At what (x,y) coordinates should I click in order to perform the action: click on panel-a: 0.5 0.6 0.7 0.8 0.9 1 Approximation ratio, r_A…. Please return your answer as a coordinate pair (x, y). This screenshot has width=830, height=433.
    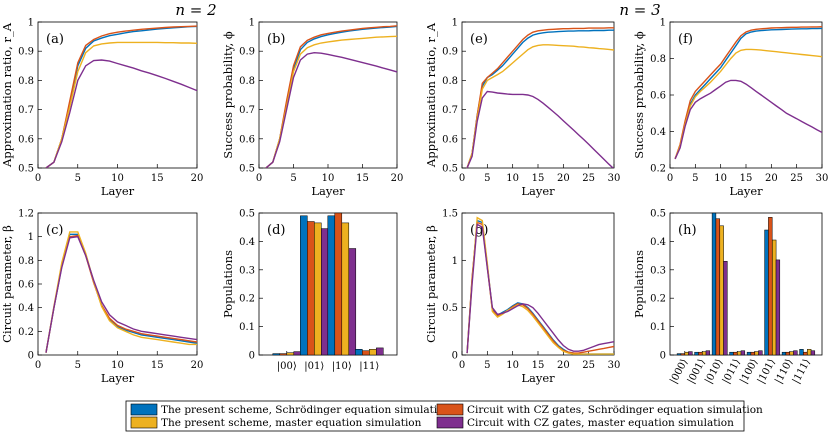
    Looking at the image, I should click on (101, 108).